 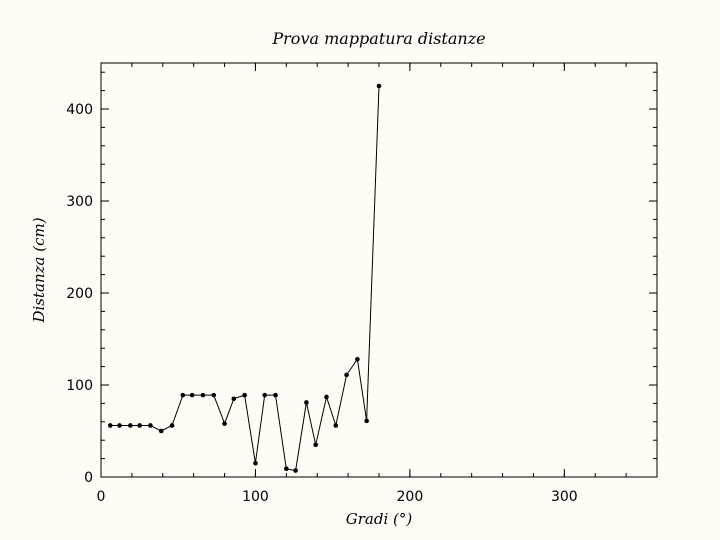 What do you see at coordinates (101, 497) in the screenshot?
I see `x-tick-label: 0` at bounding box center [101, 497].